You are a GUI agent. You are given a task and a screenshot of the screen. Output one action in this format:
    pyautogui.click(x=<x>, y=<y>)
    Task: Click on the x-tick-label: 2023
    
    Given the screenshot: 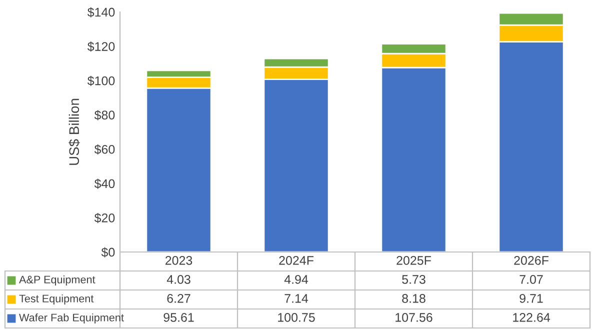 What is the action you would take?
    pyautogui.click(x=178, y=260)
    